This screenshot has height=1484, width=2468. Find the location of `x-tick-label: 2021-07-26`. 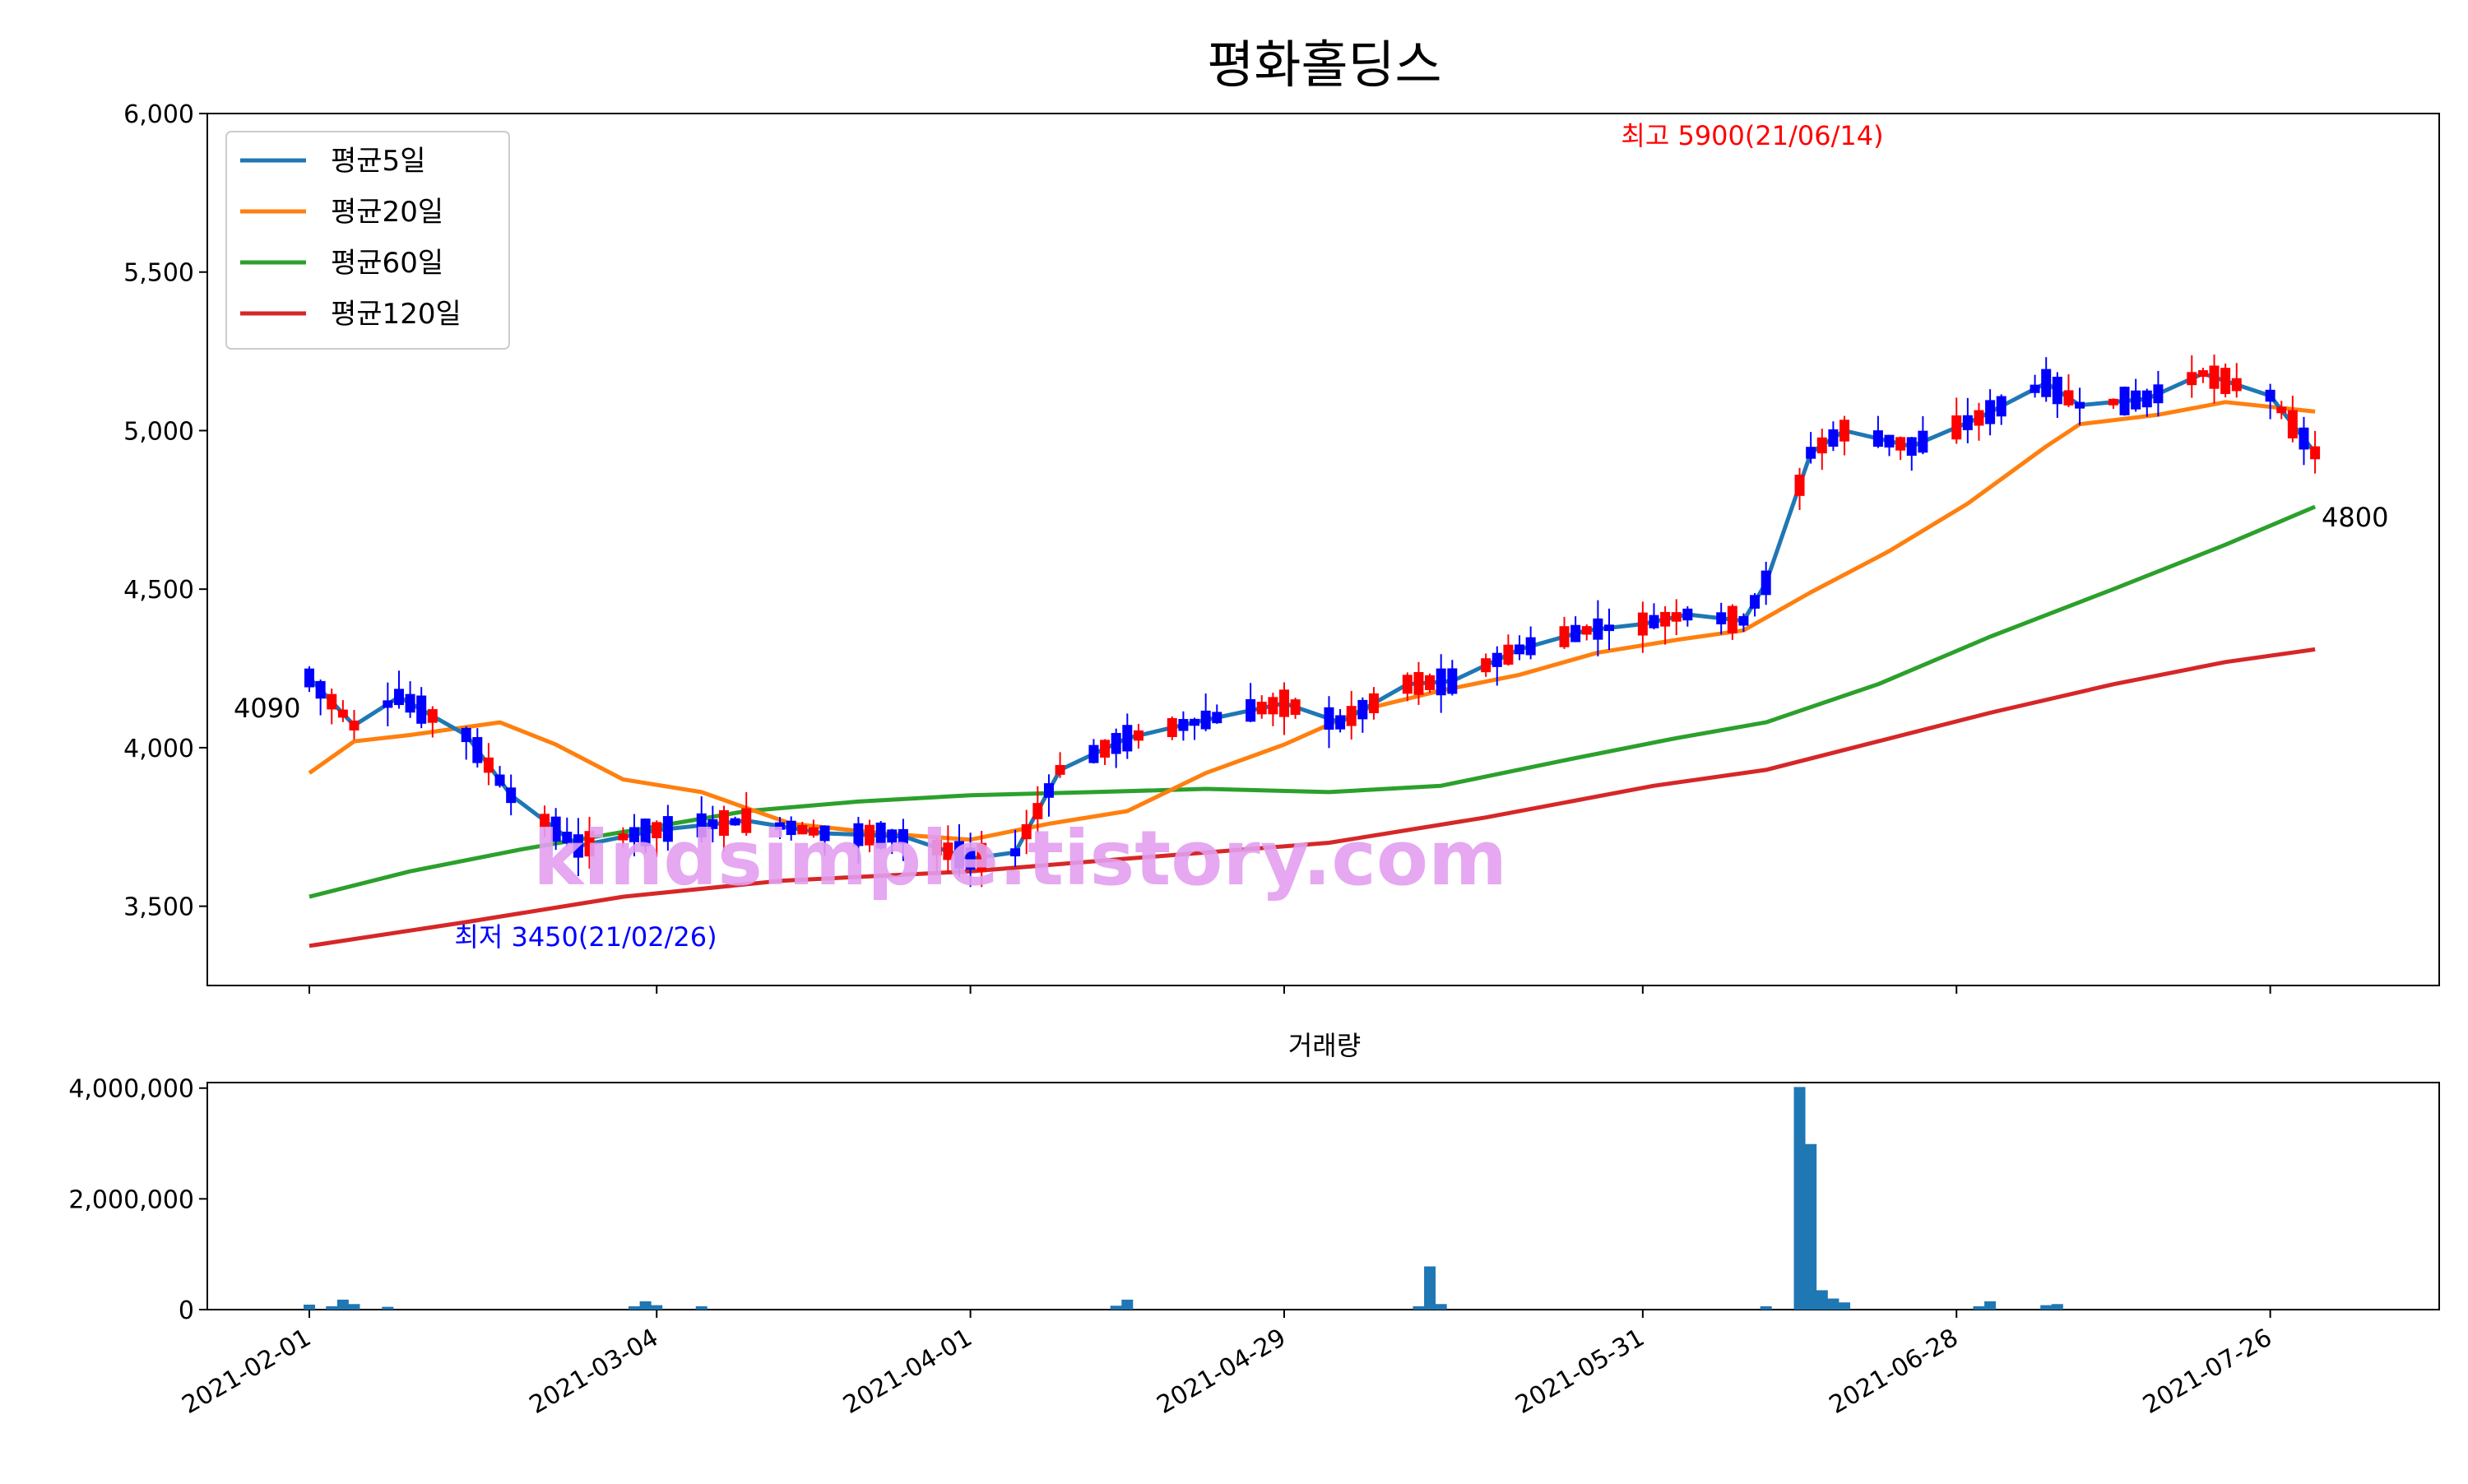

x-tick-label: 2021-07-26 is located at coordinates (2207, 1372).